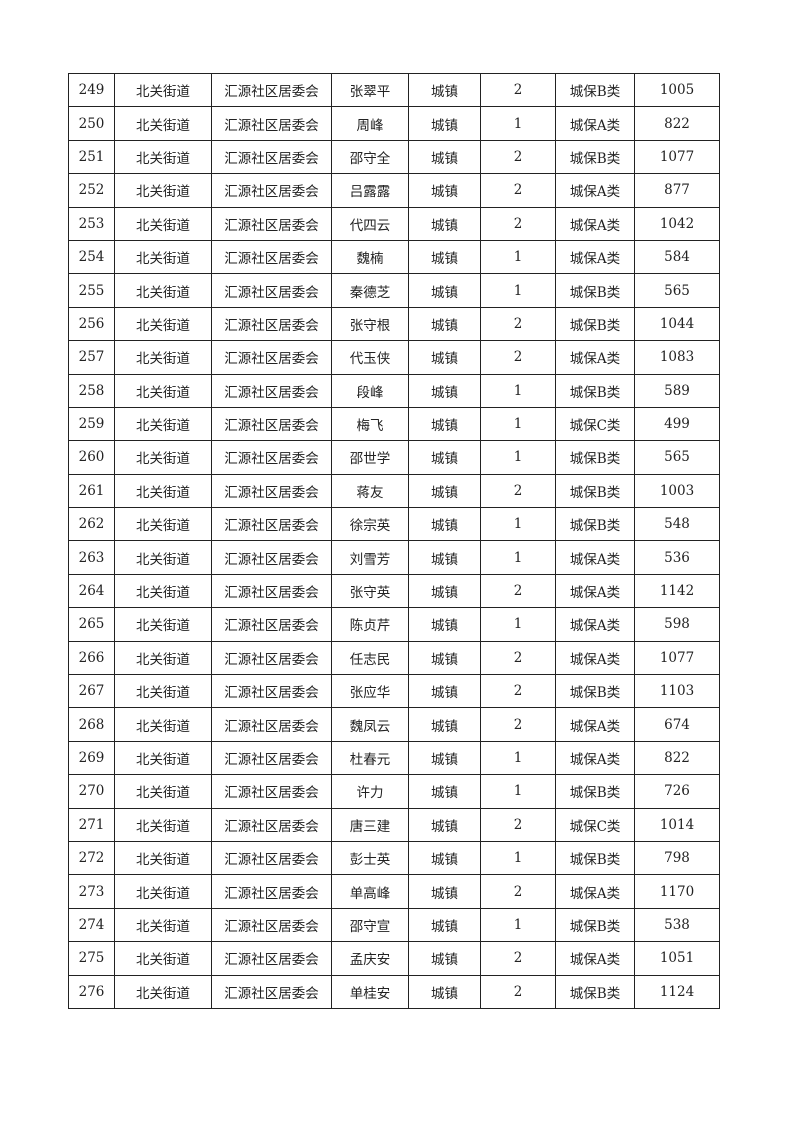  Describe the element at coordinates (677, 624) in the screenshot. I see `cell-amount: 598` at that location.